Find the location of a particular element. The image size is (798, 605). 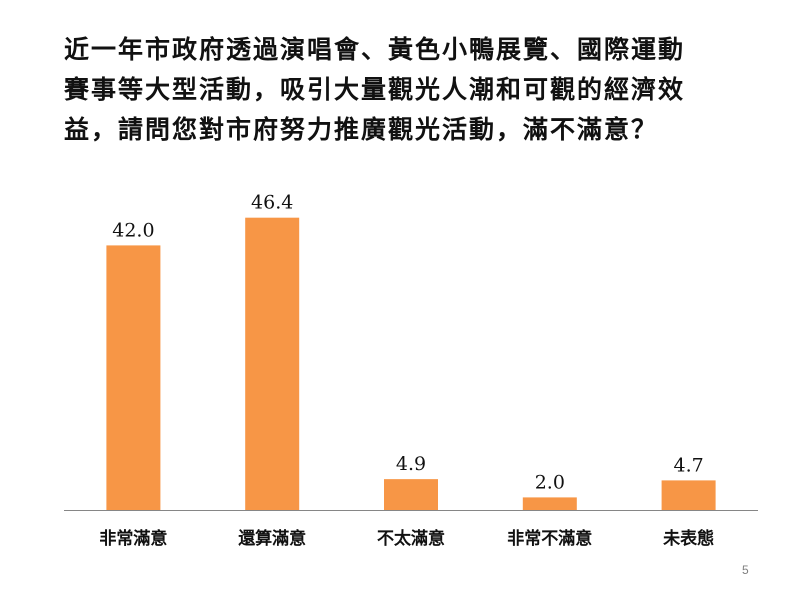

category-label-5: 未表態 is located at coordinates (688, 538).